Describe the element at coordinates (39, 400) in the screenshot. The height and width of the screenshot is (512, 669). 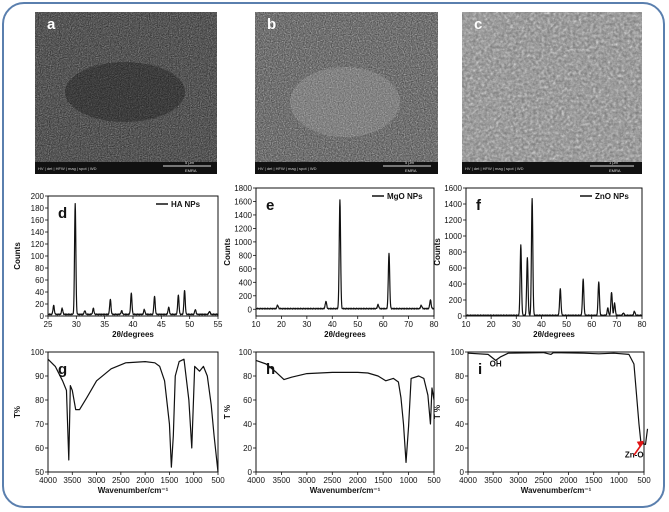
I see `y-tick-label-g: 80` at that location.